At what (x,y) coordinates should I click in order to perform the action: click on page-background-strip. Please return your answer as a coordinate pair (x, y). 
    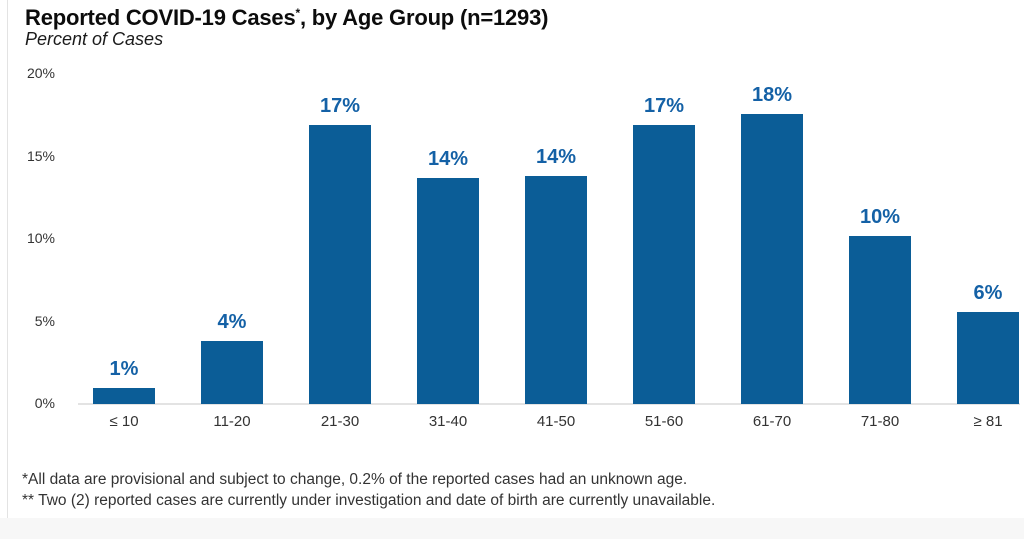
    Looking at the image, I should click on (512, 528).